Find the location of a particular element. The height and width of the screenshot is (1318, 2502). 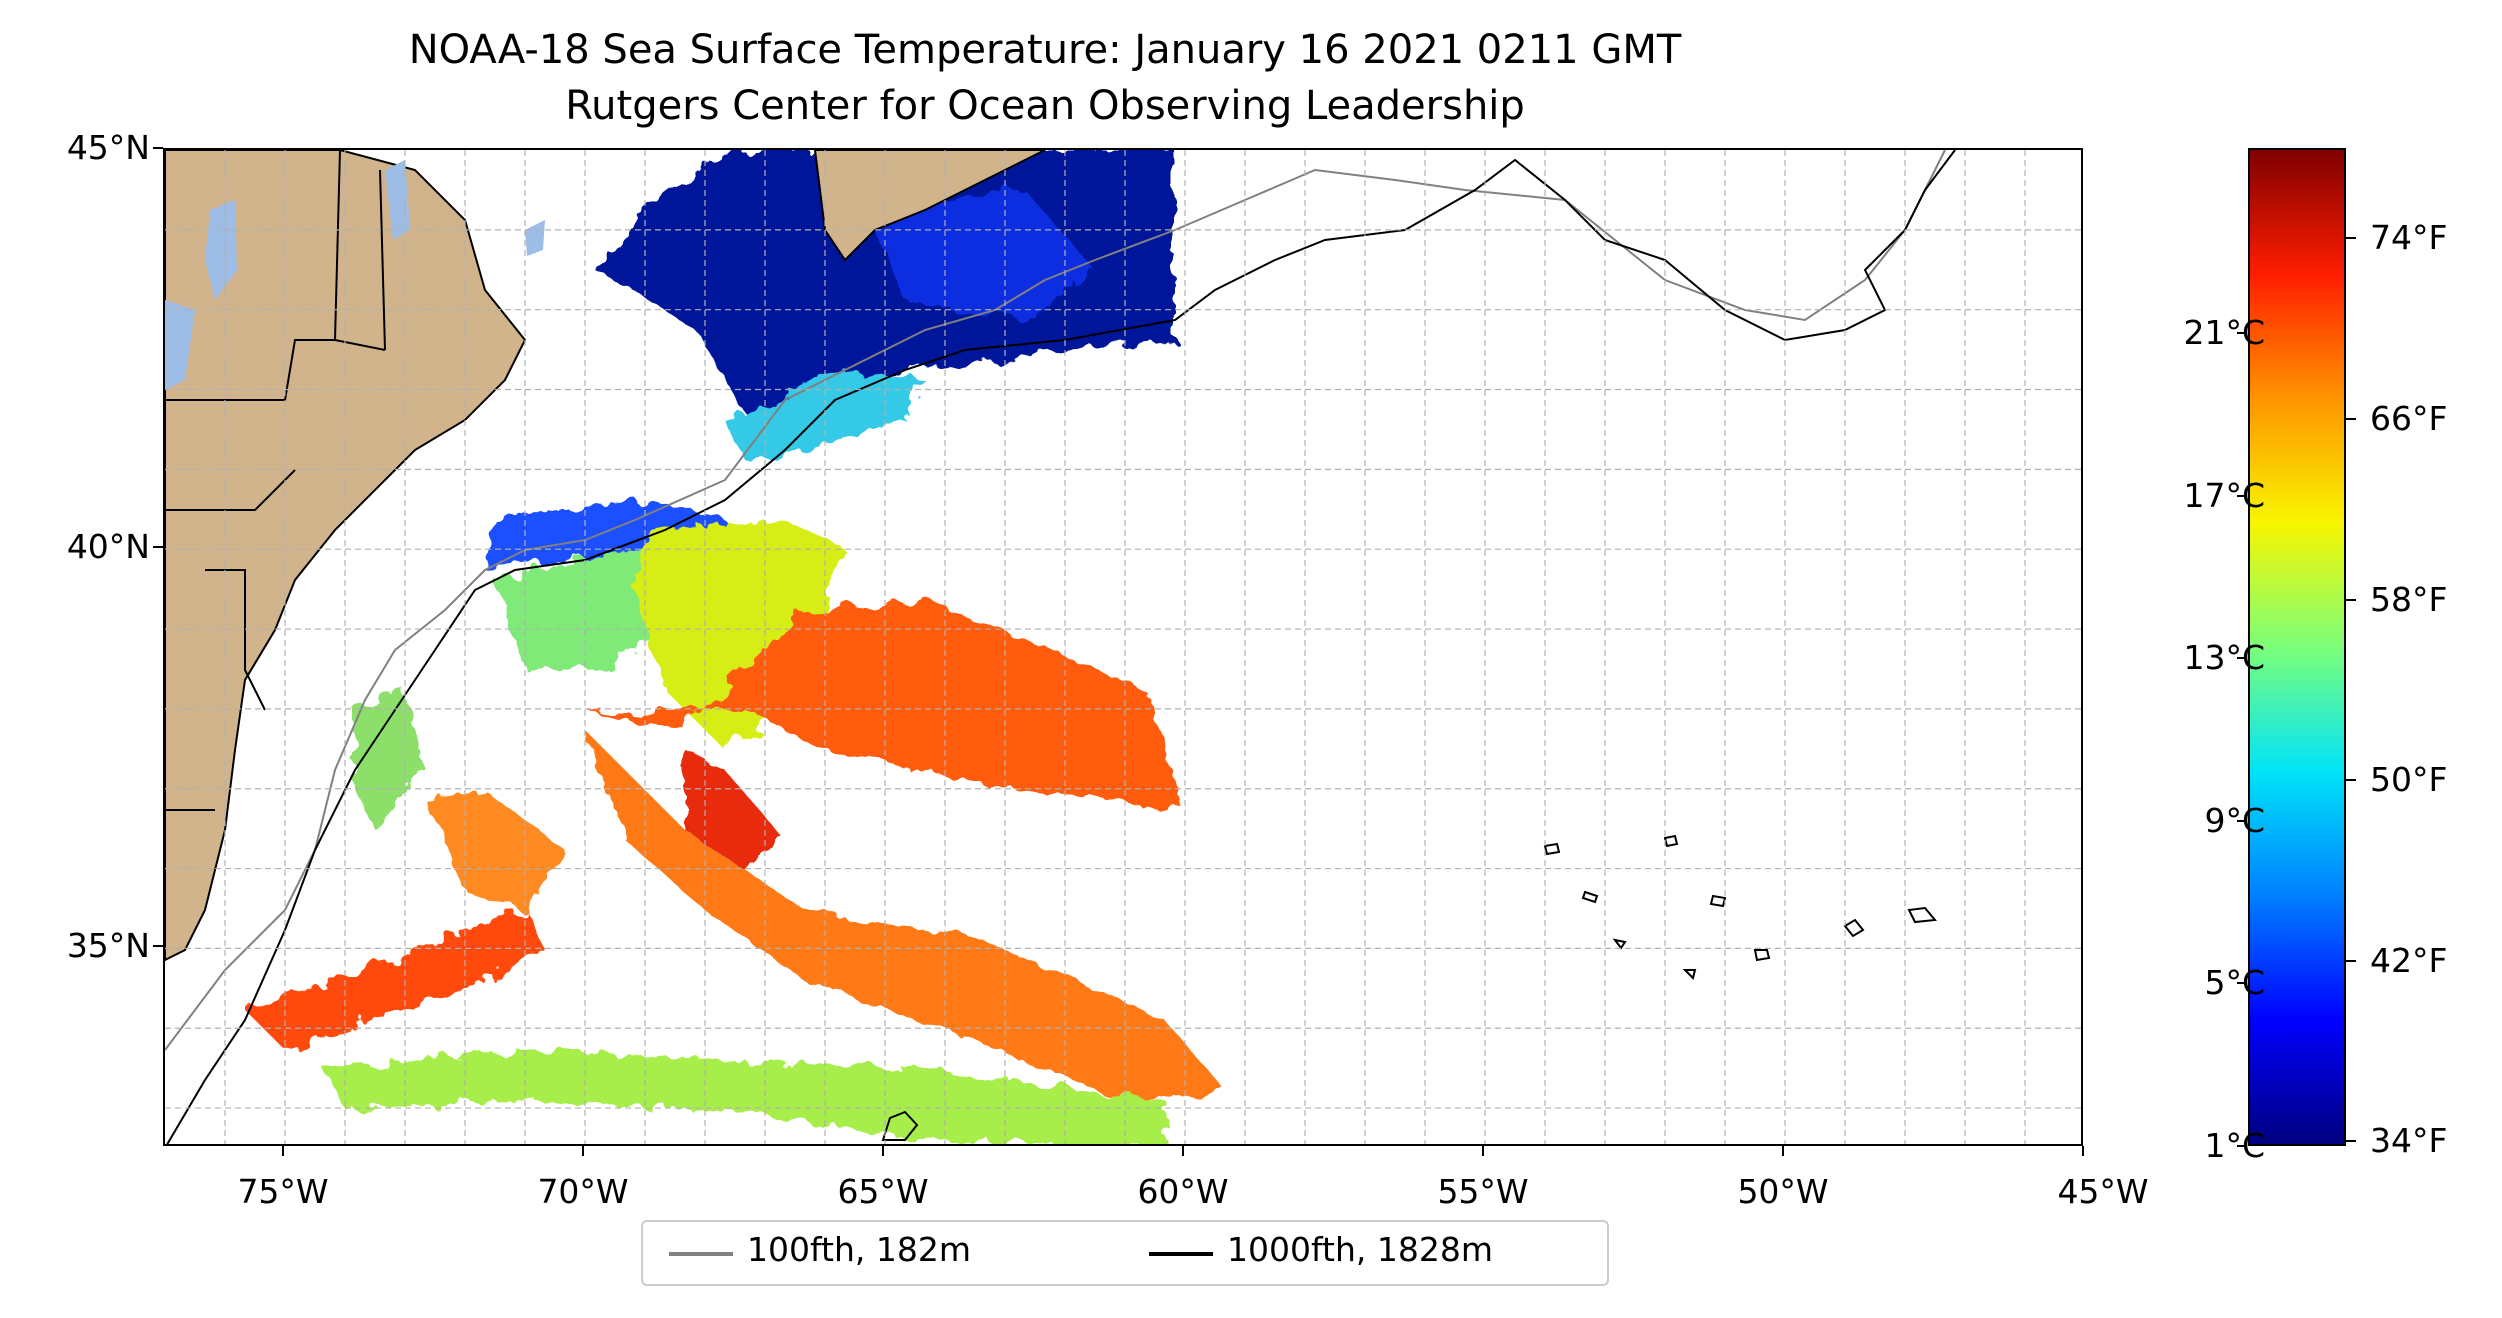

legend-swatch-1000fth is located at coordinates (1181, 1254).